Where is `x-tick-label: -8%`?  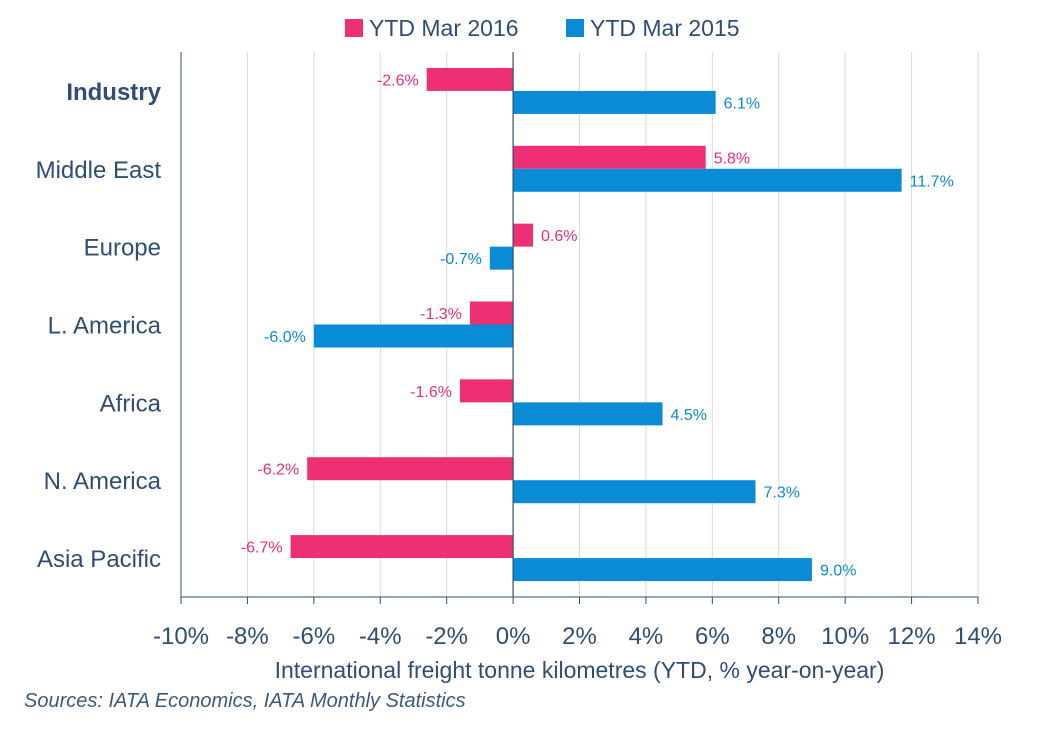
x-tick-label: -8% is located at coordinates (247, 636).